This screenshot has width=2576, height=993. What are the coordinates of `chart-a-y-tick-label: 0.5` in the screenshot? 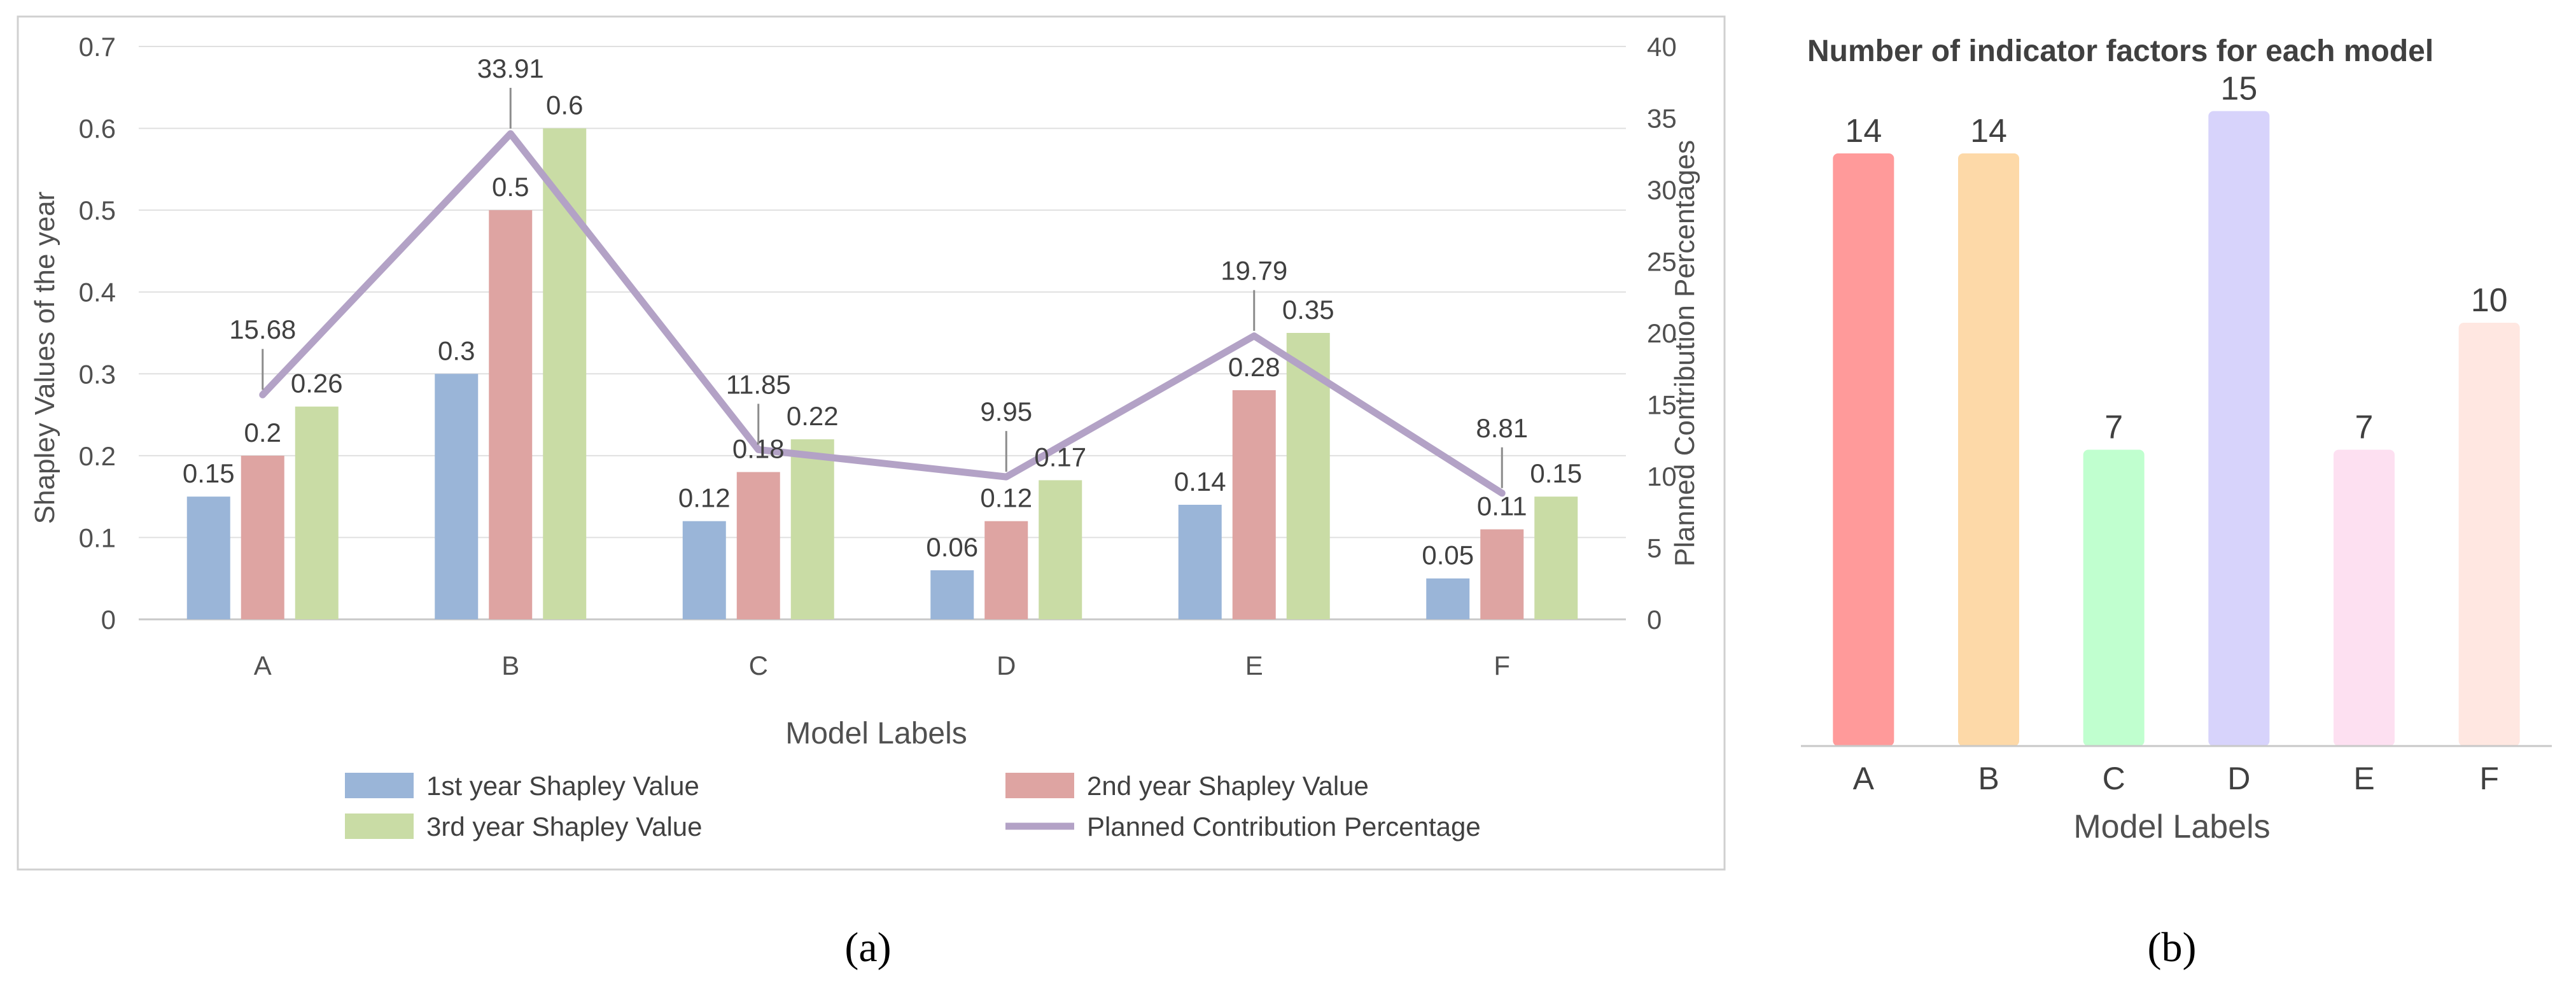 It's located at (97, 210).